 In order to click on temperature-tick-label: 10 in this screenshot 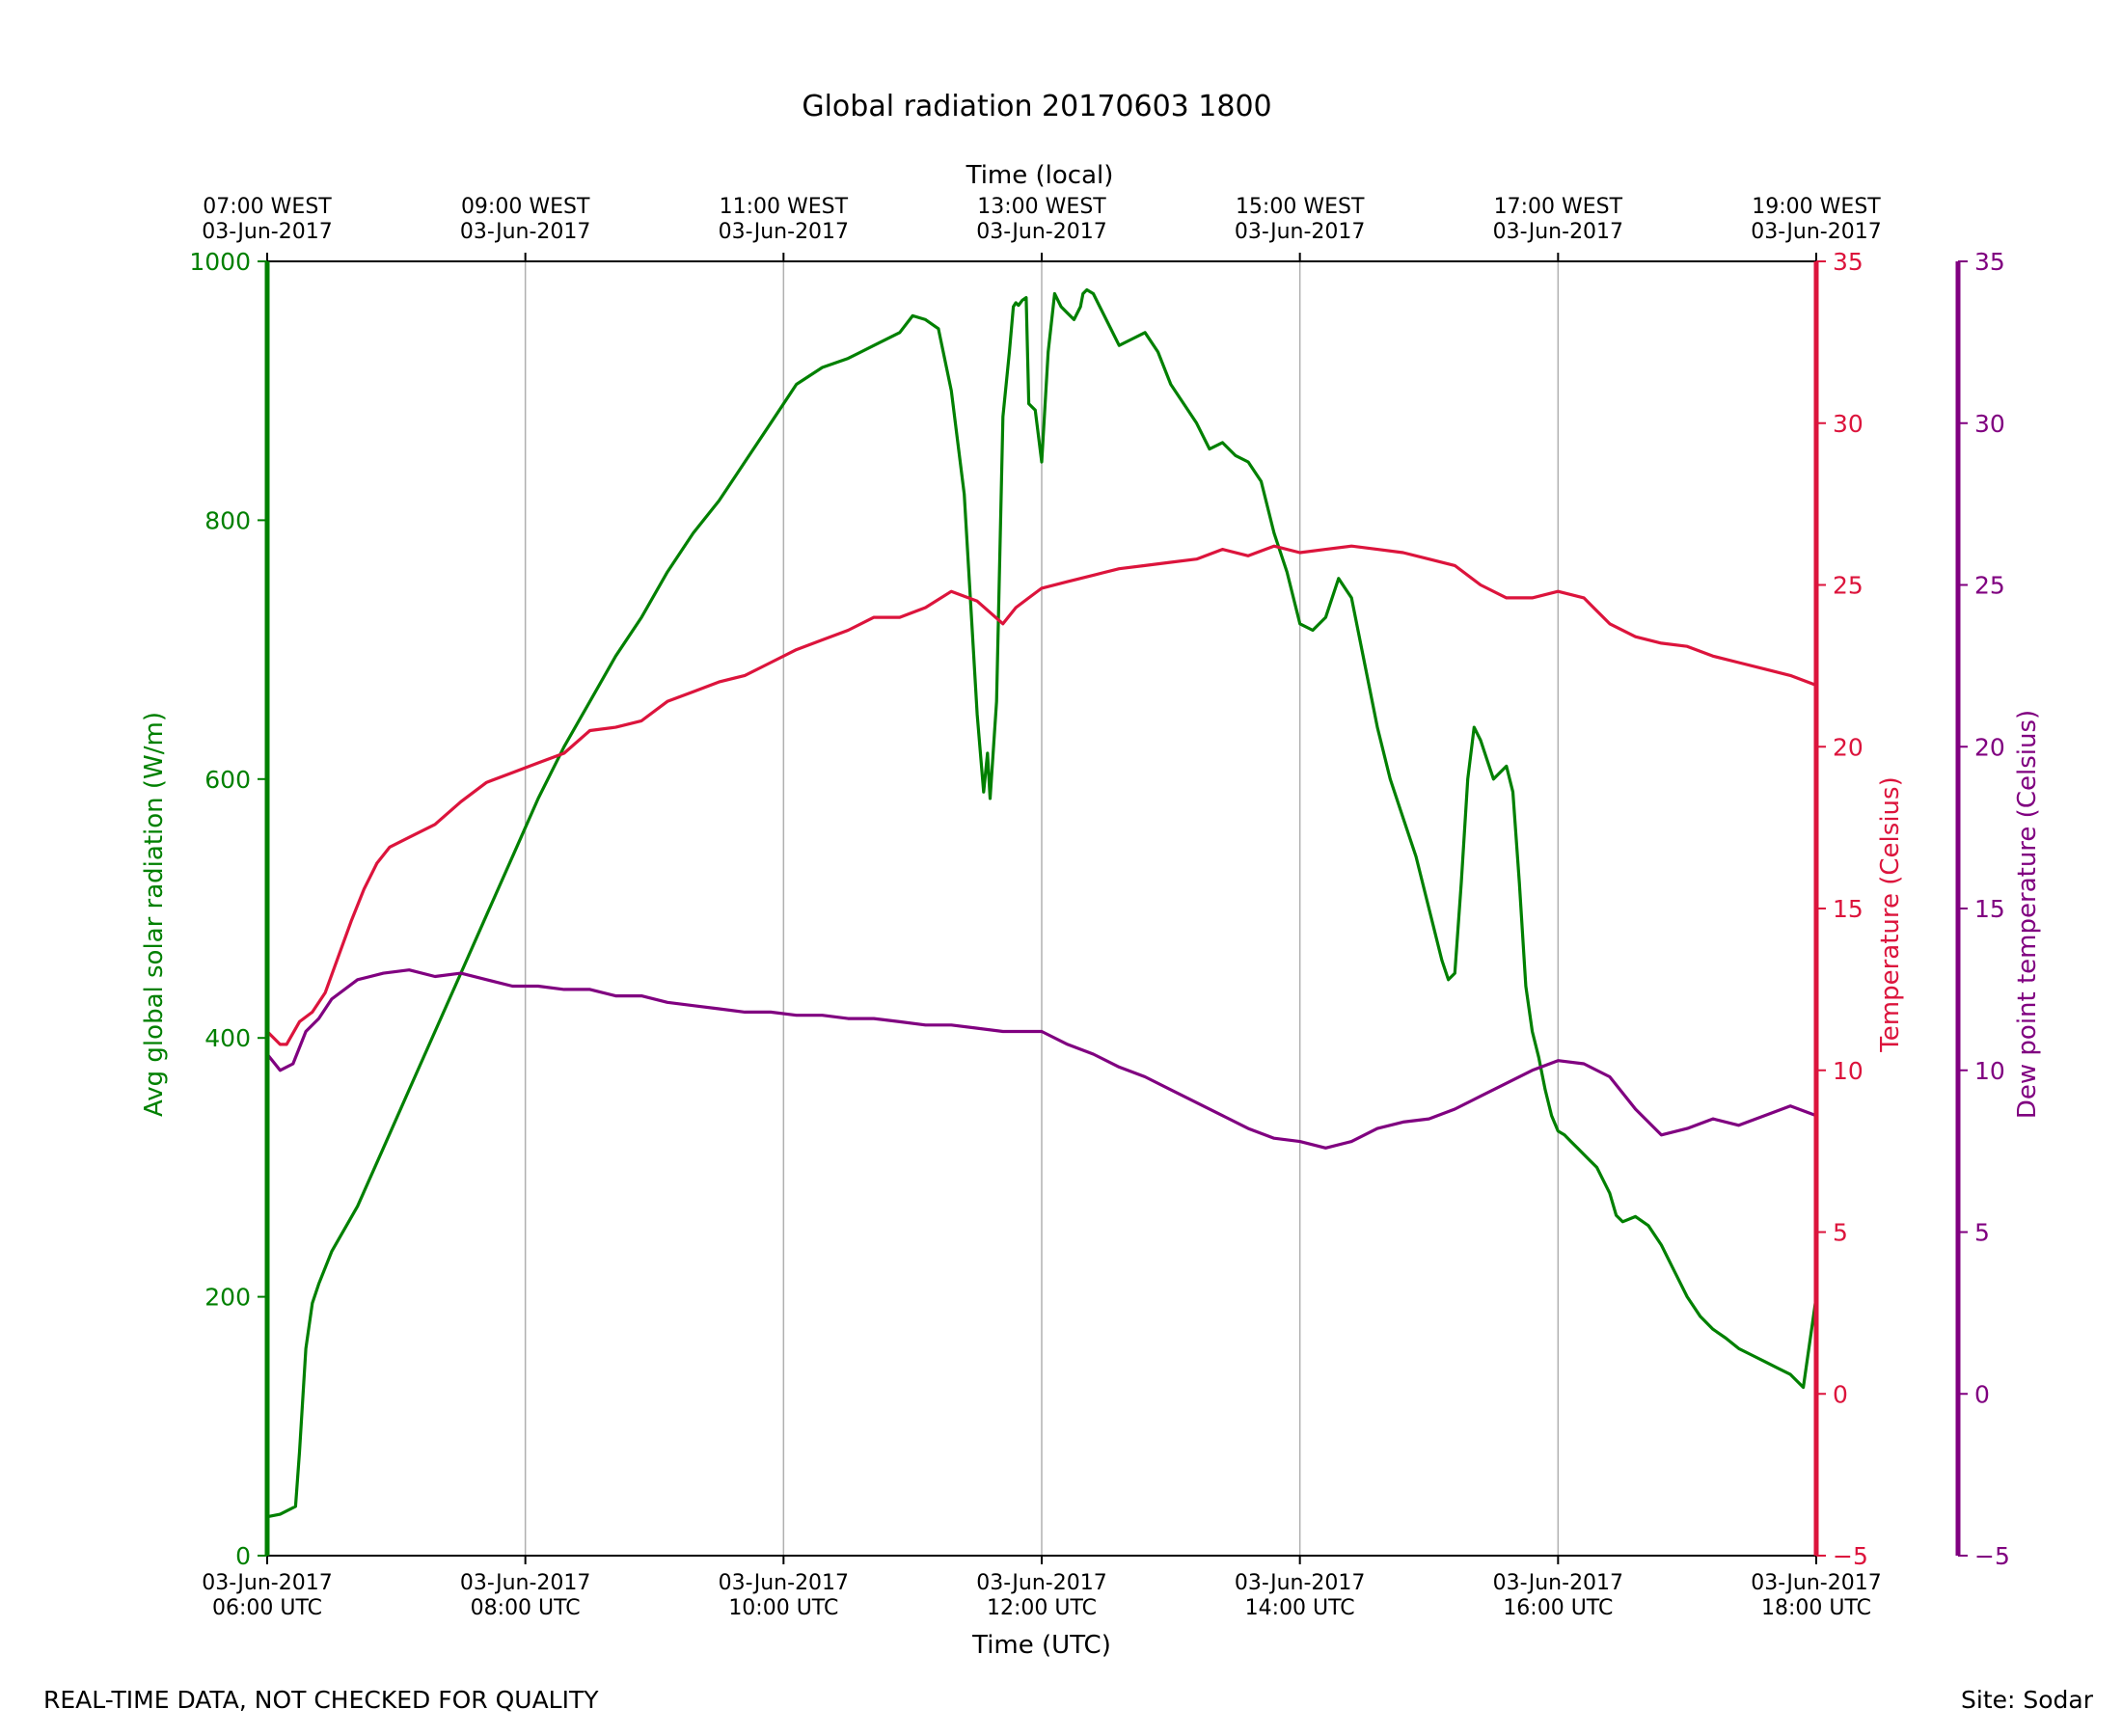, I will do `click(1849, 1071)`.